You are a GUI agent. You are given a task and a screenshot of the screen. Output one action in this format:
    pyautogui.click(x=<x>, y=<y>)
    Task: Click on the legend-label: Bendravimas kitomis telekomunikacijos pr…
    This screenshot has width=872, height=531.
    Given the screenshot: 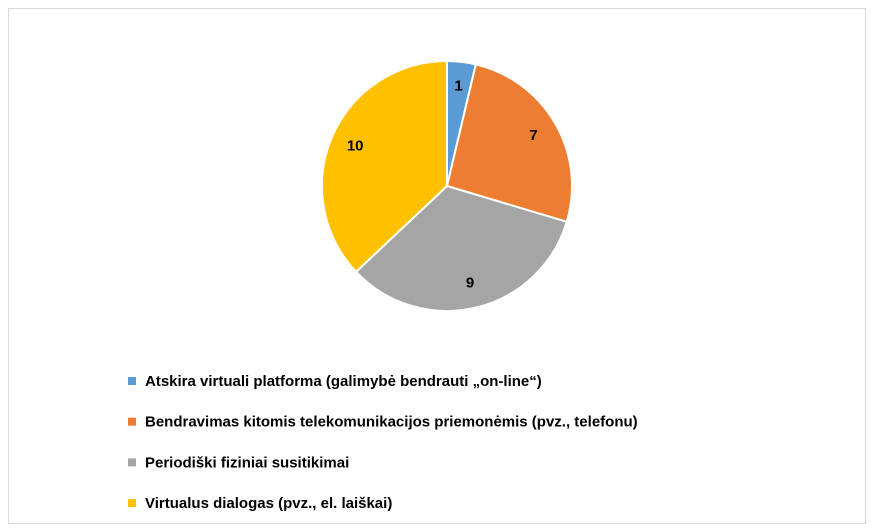 What is the action you would take?
    pyautogui.click(x=391, y=422)
    